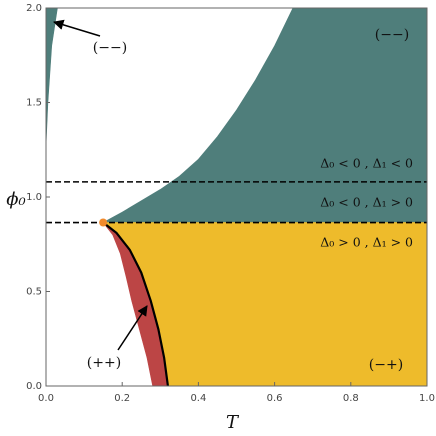  Describe the element at coordinates (34, 197) in the screenshot. I see `y-tick-label: 1.0` at that location.